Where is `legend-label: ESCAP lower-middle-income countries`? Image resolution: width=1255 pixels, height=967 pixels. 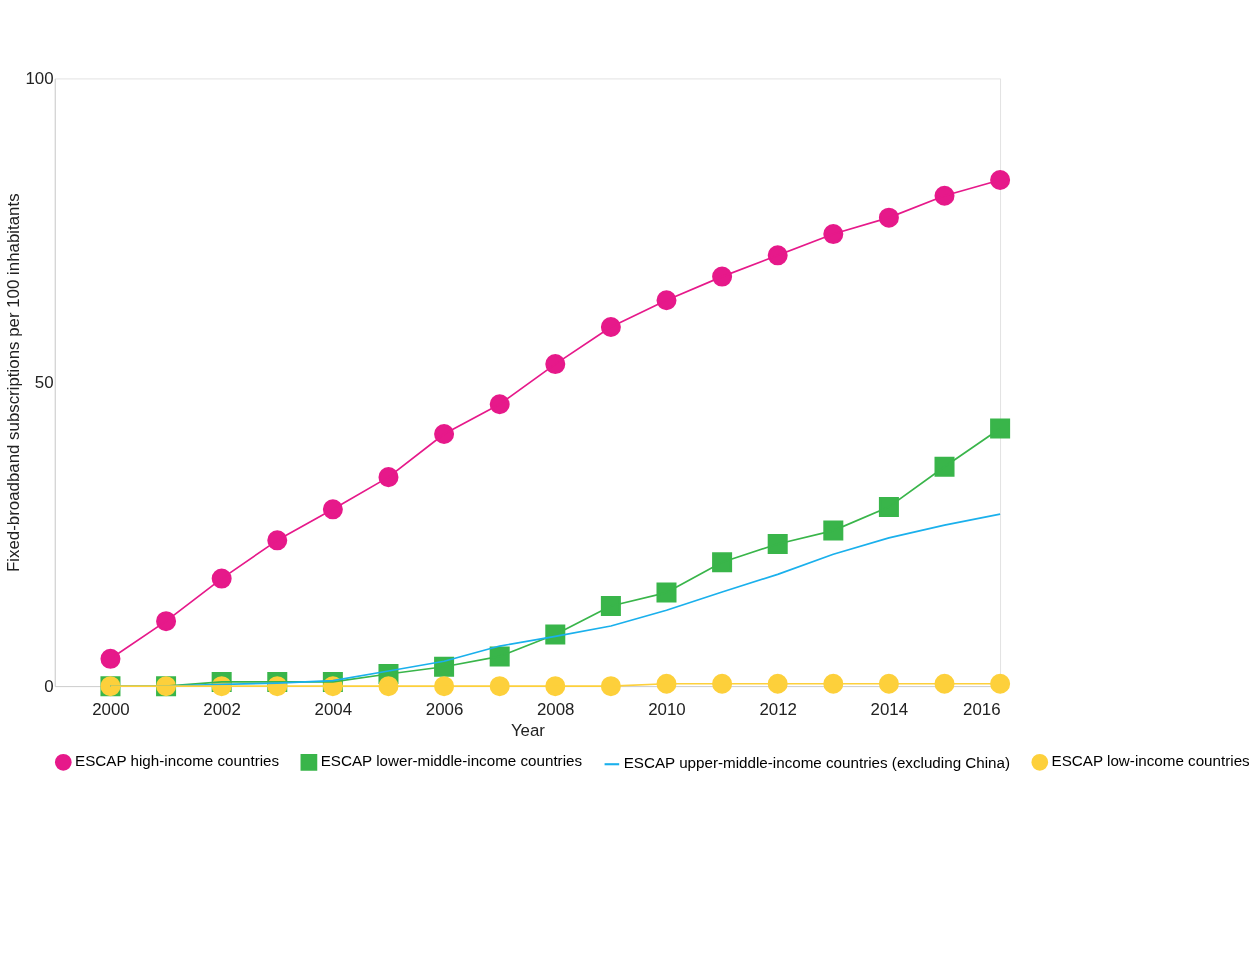 legend-label: ESCAP lower-middle-income countries is located at coordinates (451, 761).